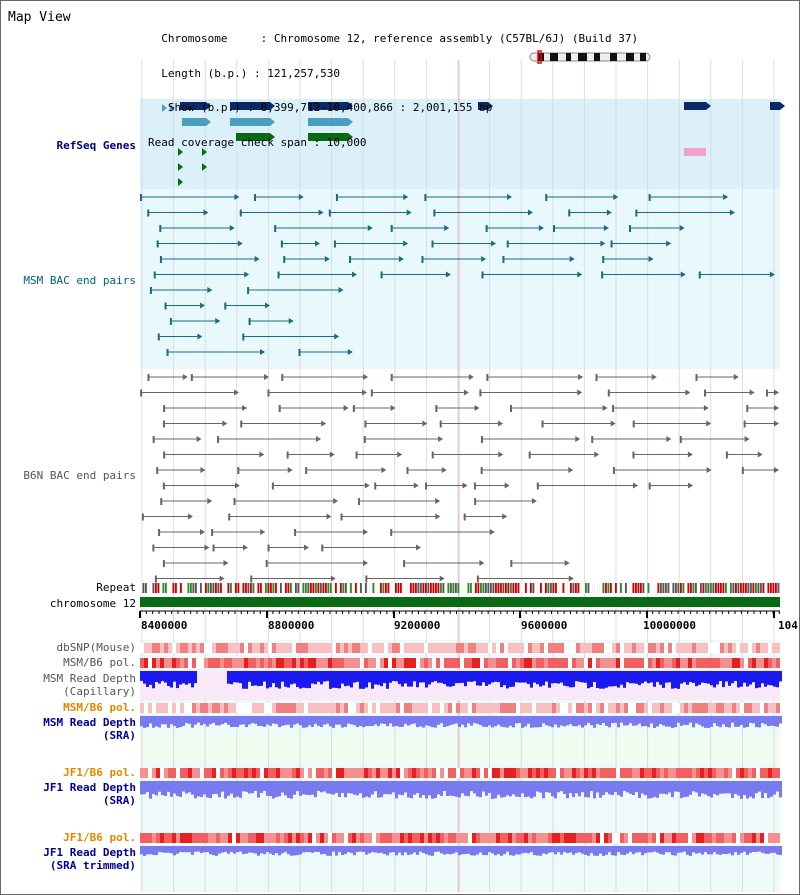 Image resolution: width=800 pixels, height=895 pixels. I want to click on track-label-msm-depth-cap: MSM Read Depth, so click(89, 678).